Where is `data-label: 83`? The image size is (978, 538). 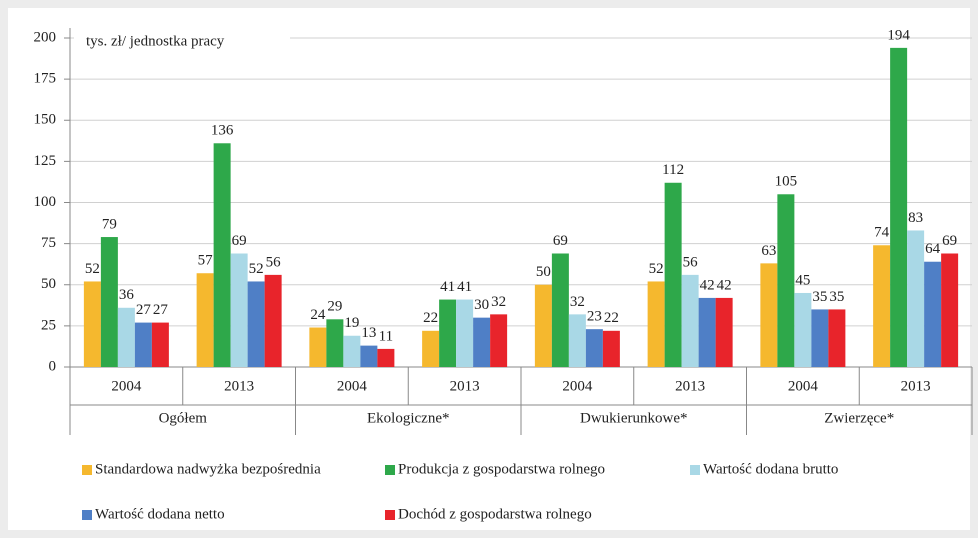 data-label: 83 is located at coordinates (915, 218).